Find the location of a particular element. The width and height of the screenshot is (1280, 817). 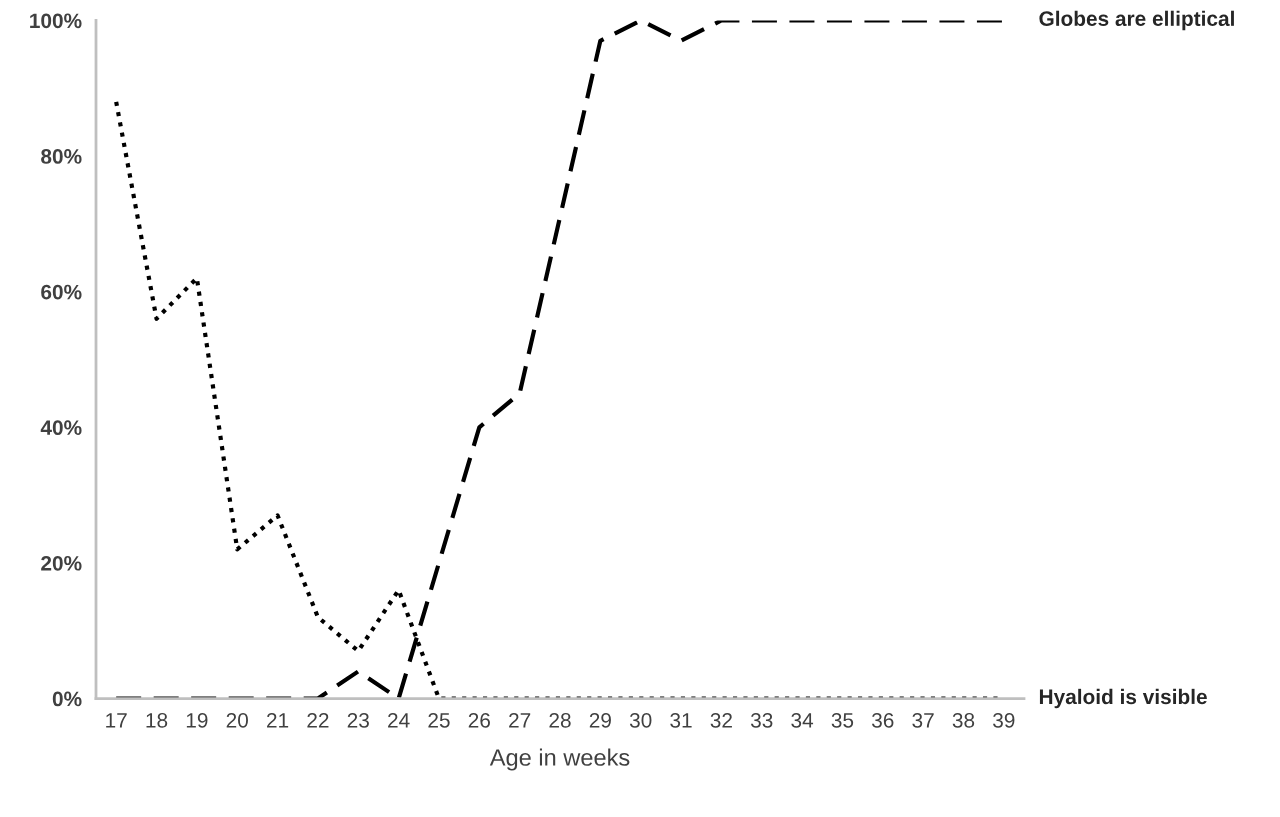

x-tick-label: 34 is located at coordinates (802, 720).